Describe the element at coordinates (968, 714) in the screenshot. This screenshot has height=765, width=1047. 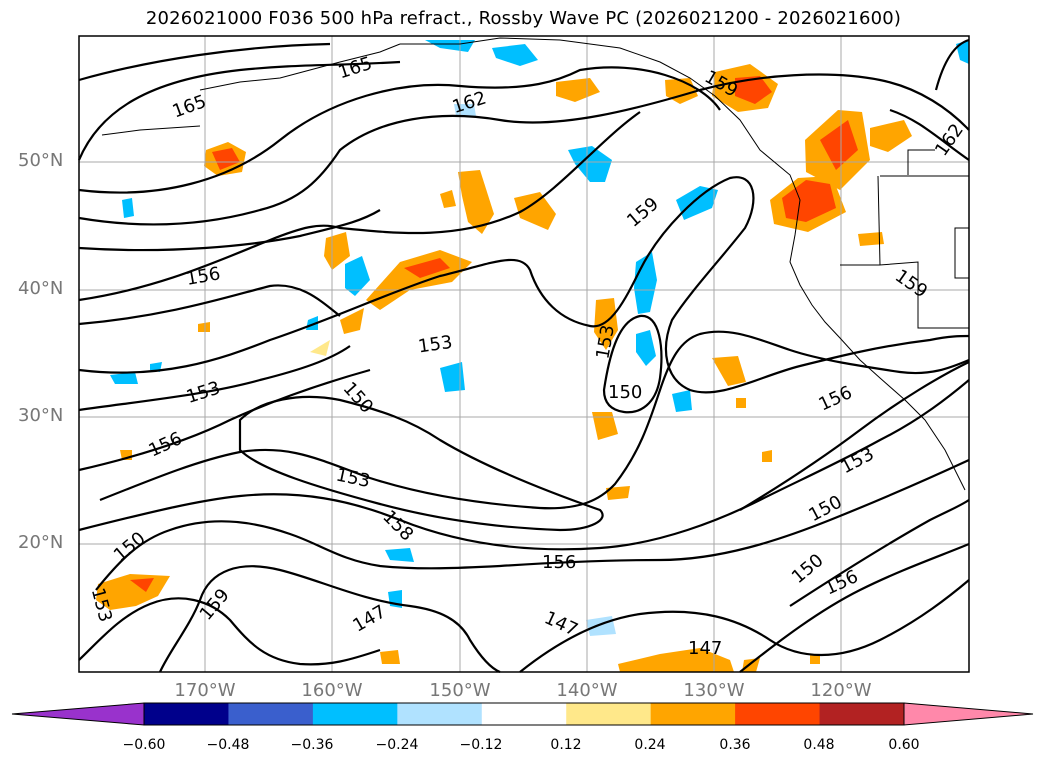
I see `colorbar-extend-high` at that location.